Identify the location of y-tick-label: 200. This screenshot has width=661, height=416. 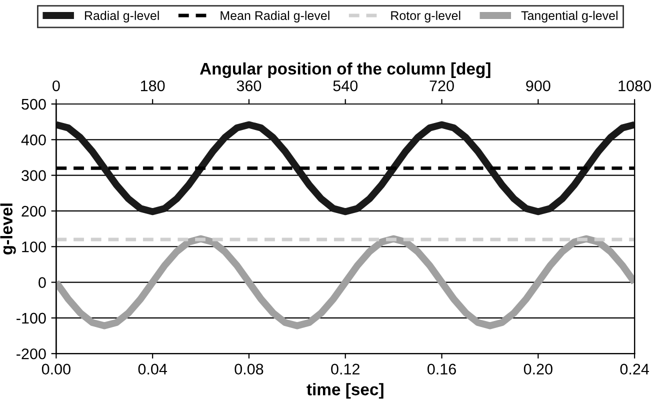
(34, 211).